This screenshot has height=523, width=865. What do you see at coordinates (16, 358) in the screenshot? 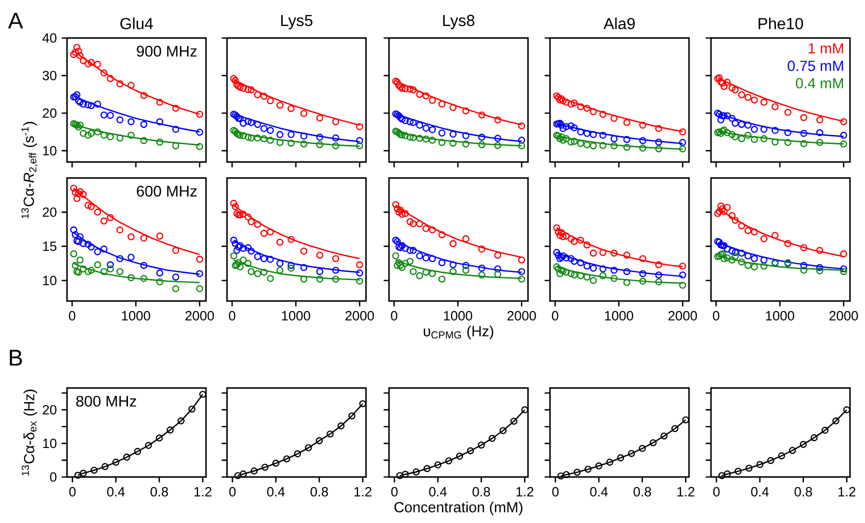
I see `text: B` at bounding box center [16, 358].